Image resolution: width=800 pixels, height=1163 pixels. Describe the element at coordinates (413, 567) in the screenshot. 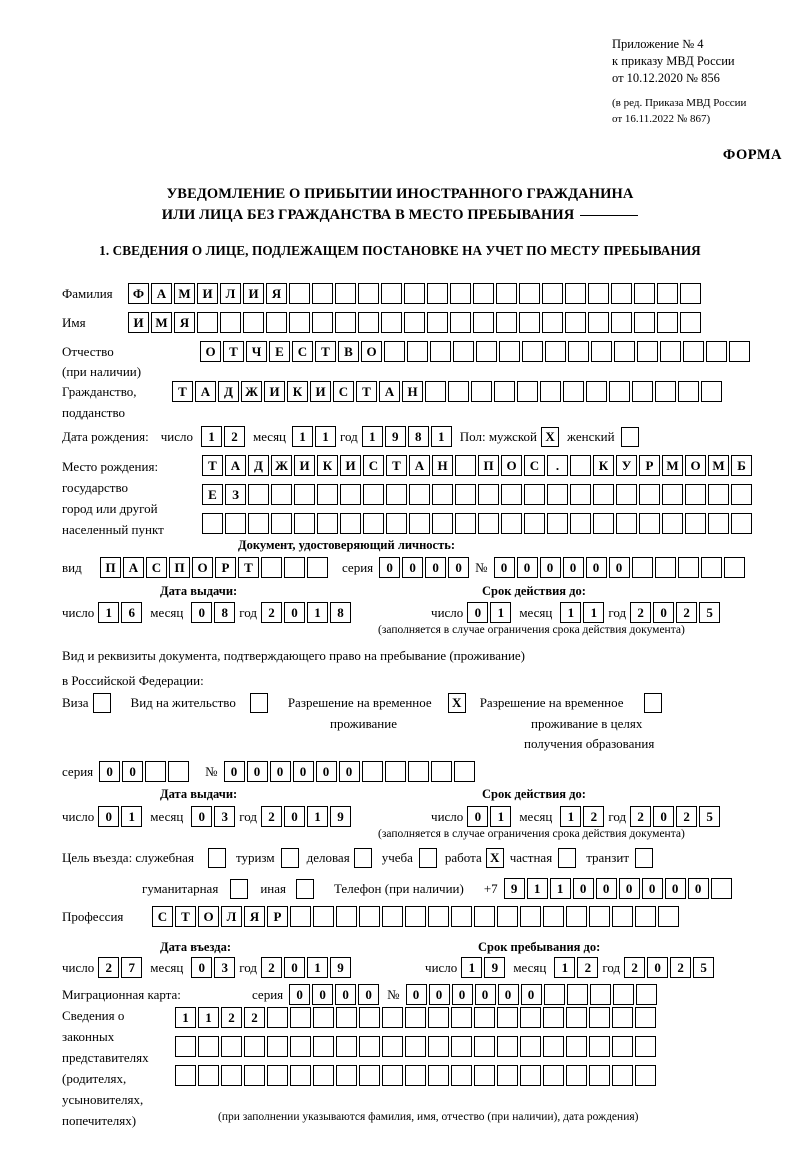

I see `document-series-cells-2: 0` at that location.